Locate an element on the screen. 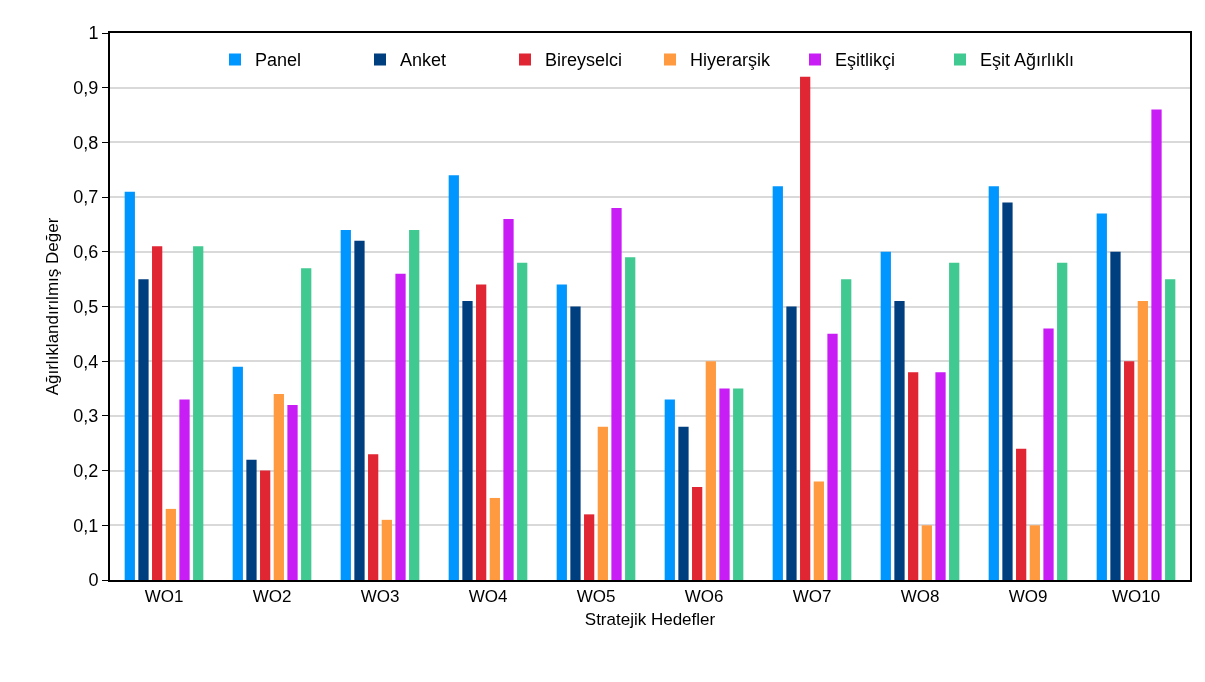 The height and width of the screenshot is (682, 1205). x-tick-label: WO7 is located at coordinates (812, 597).